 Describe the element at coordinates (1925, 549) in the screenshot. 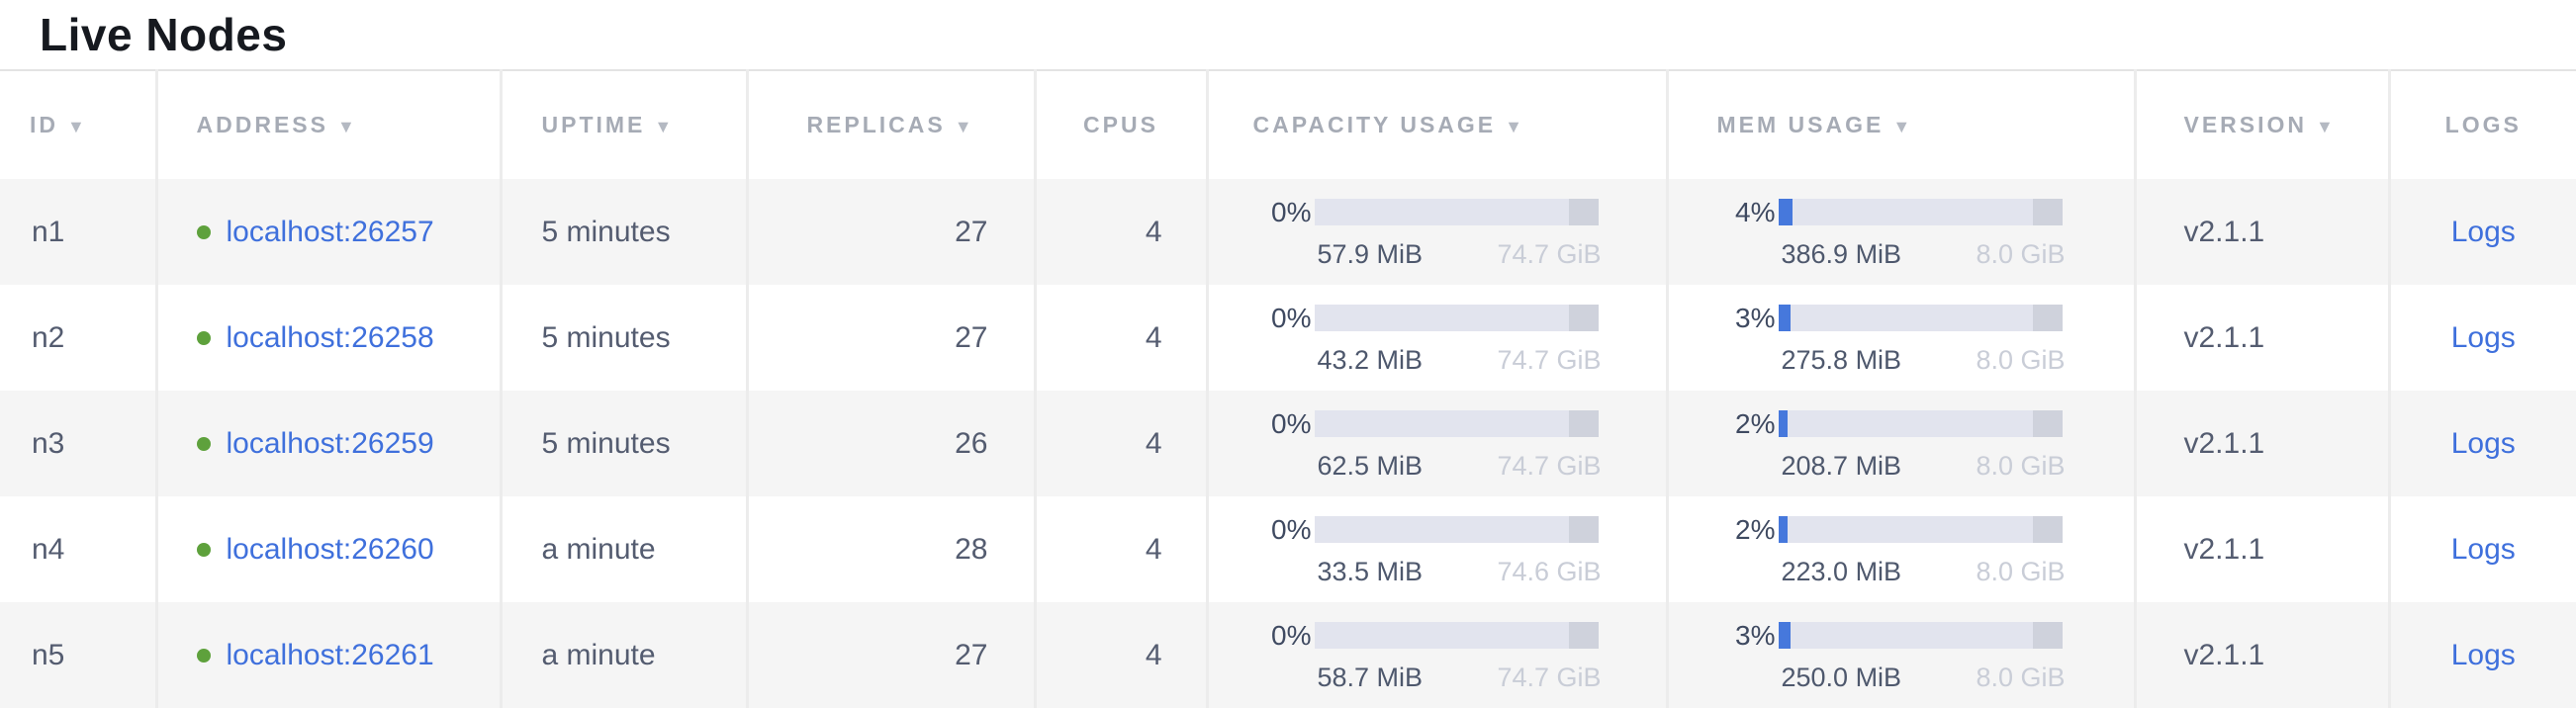

I see `memory-usage-meter: 2% 223.0 MiB 8.0 GiB` at that location.